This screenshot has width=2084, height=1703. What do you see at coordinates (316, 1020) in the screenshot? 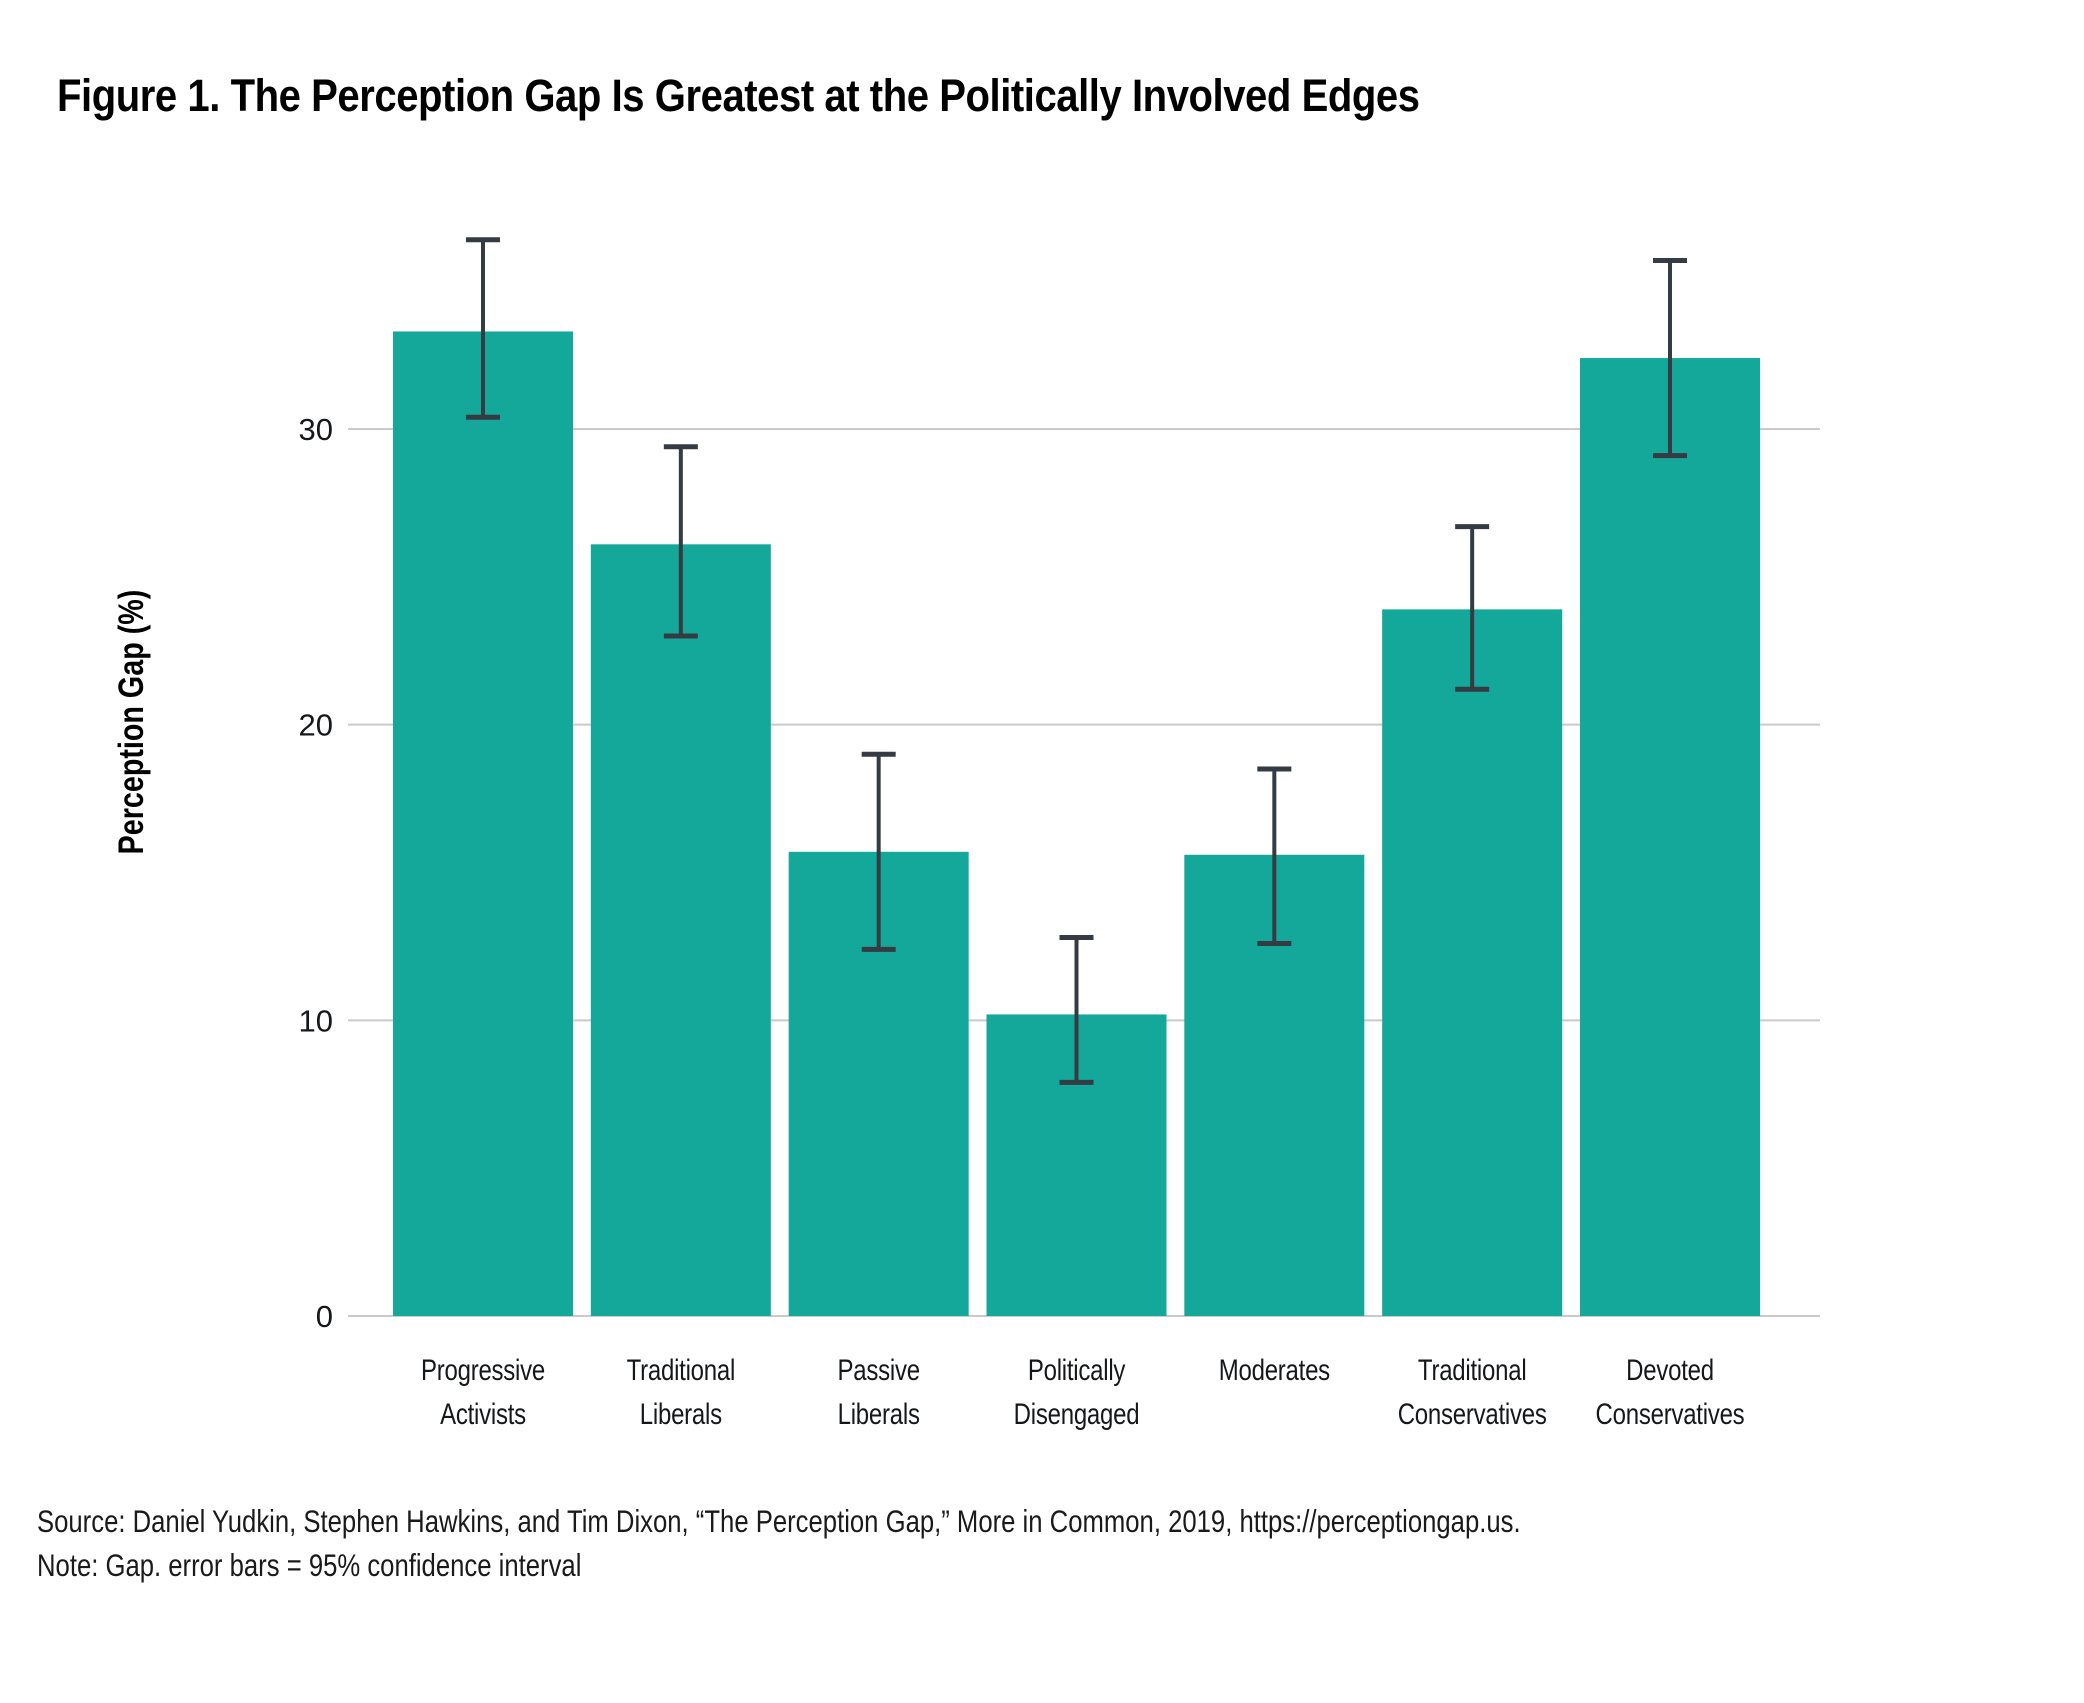
I see `y-tick-label-10: 10` at bounding box center [316, 1020].